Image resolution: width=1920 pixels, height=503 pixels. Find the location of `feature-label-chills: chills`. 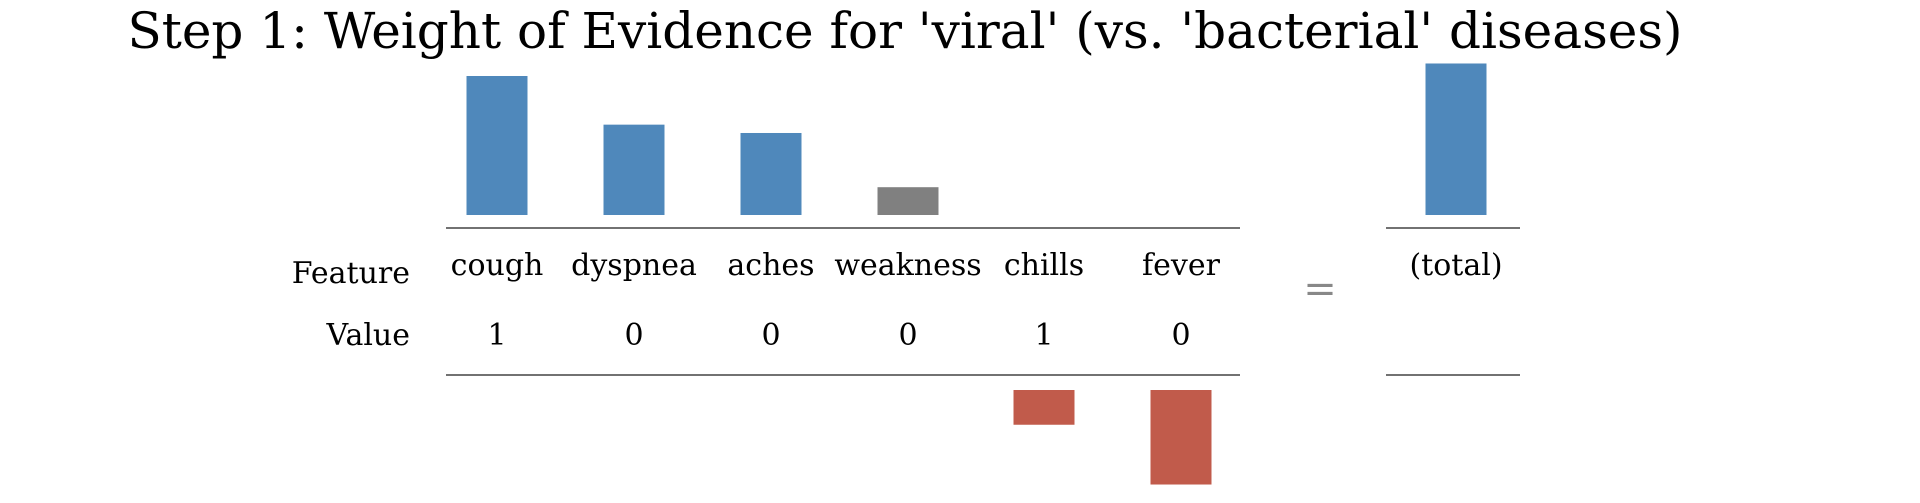

feature-label-chills: chills is located at coordinates (1044, 265).